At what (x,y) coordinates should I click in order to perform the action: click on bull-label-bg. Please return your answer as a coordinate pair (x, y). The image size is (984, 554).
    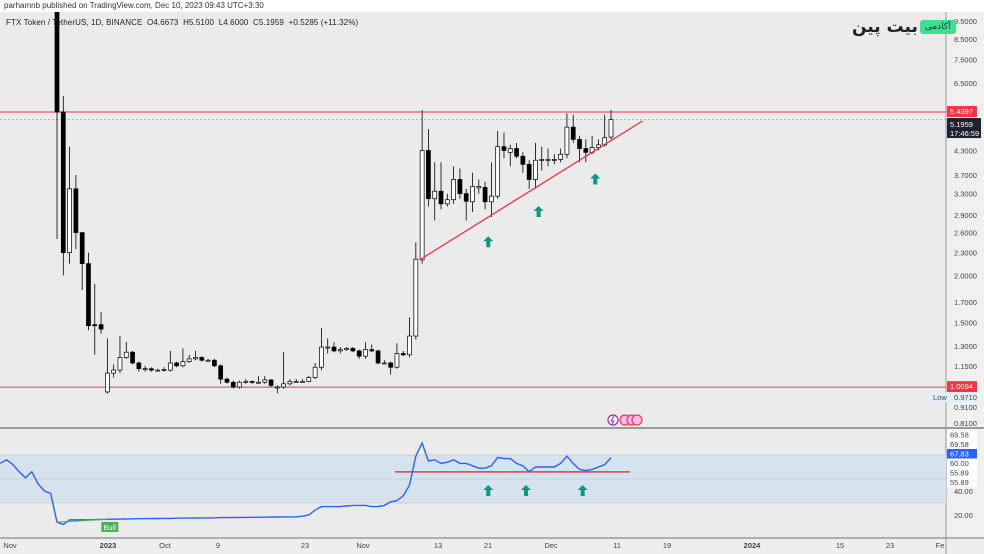
    Looking at the image, I should click on (110, 527).